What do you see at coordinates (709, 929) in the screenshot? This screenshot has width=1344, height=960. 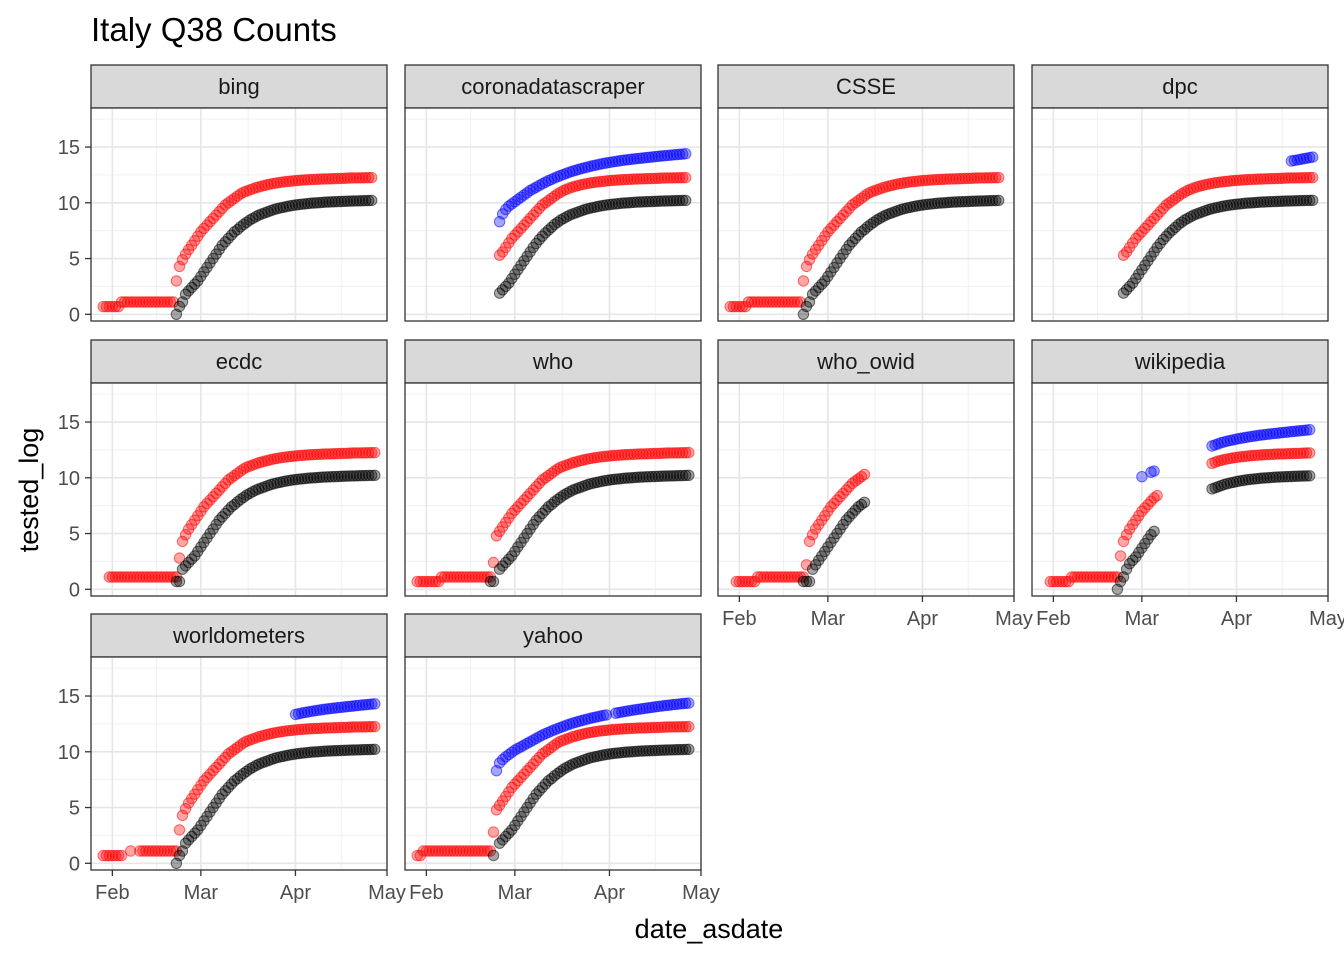 I see `x-axis-title: date_asdate` at bounding box center [709, 929].